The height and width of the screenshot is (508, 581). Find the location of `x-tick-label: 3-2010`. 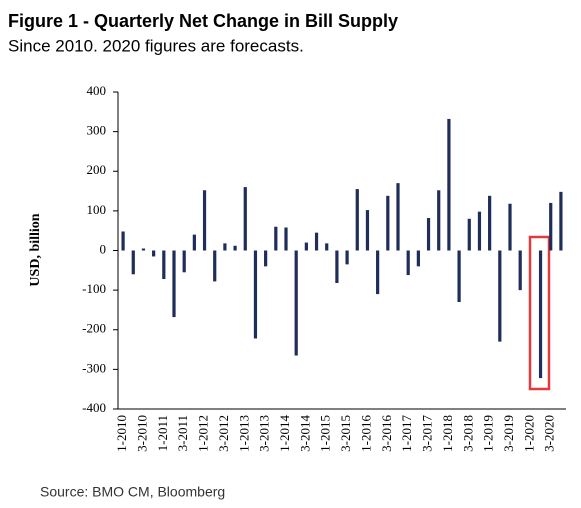

x-tick-label: 3-2010 is located at coordinates (141, 433).